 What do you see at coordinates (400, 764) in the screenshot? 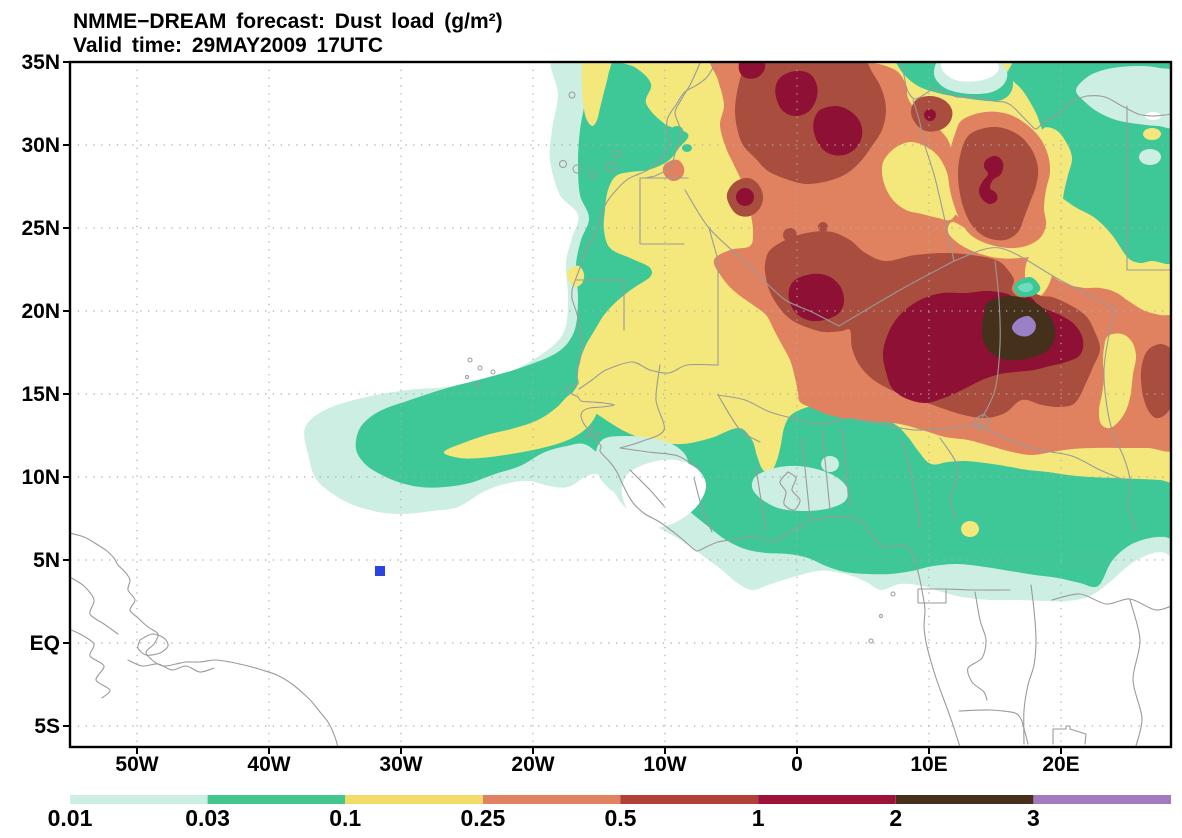
I see `svg-text: 30W` at bounding box center [400, 764].